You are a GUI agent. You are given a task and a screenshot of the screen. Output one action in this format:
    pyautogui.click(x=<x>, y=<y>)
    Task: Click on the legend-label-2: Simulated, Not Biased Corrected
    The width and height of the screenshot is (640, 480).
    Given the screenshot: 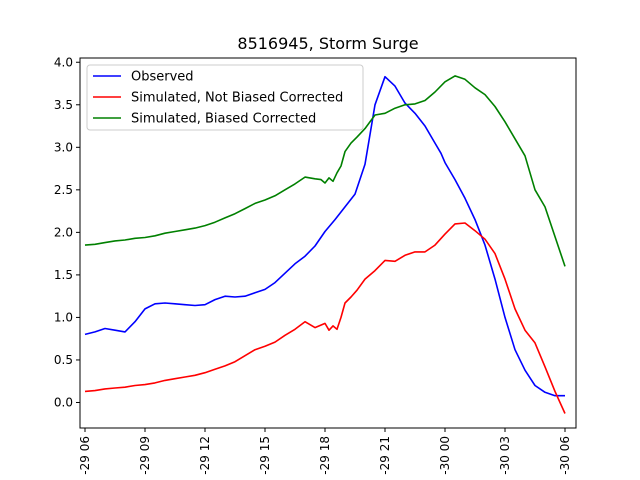 What is the action you would take?
    pyautogui.click(x=237, y=98)
    